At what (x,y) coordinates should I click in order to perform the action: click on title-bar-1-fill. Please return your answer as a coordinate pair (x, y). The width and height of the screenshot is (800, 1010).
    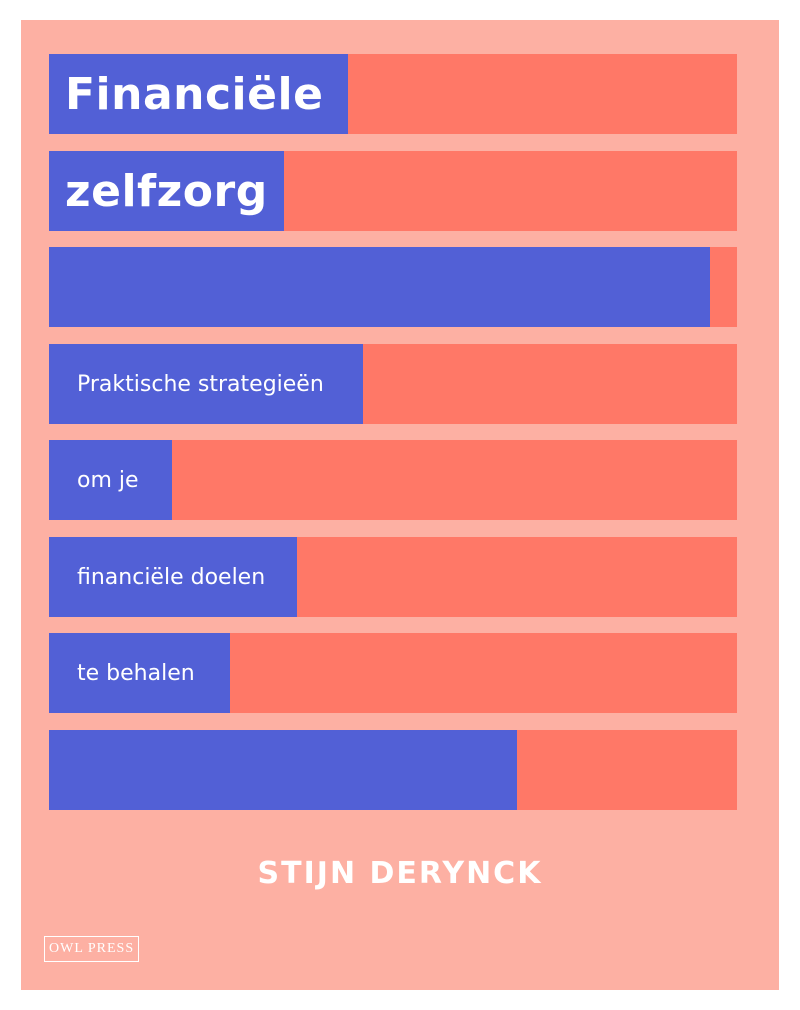
    Looking at the image, I should click on (198, 94).